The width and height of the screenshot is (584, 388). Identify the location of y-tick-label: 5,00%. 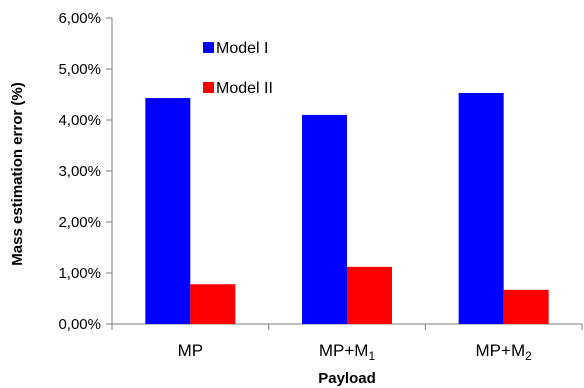
(79, 69).